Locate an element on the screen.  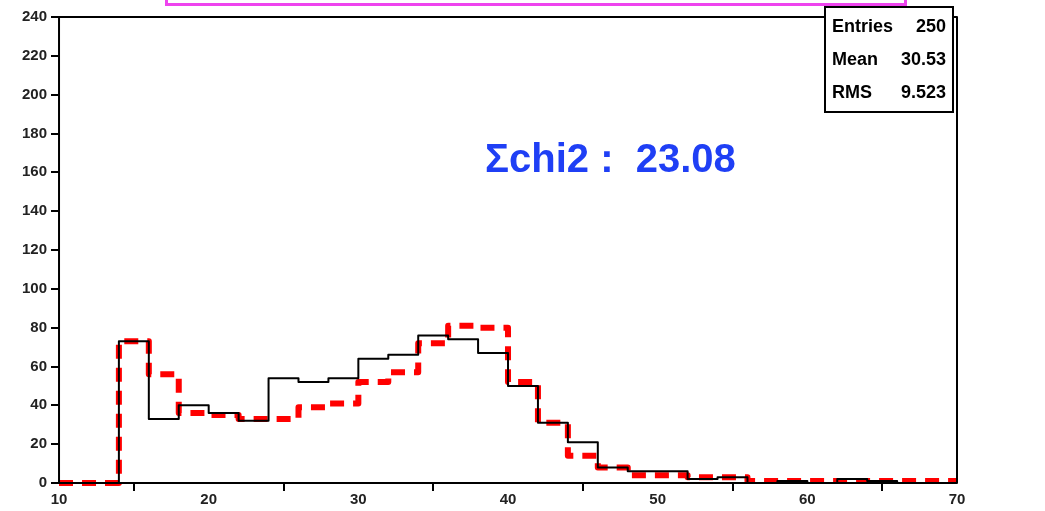
y-tick-label: 60 is located at coordinates (39, 365).